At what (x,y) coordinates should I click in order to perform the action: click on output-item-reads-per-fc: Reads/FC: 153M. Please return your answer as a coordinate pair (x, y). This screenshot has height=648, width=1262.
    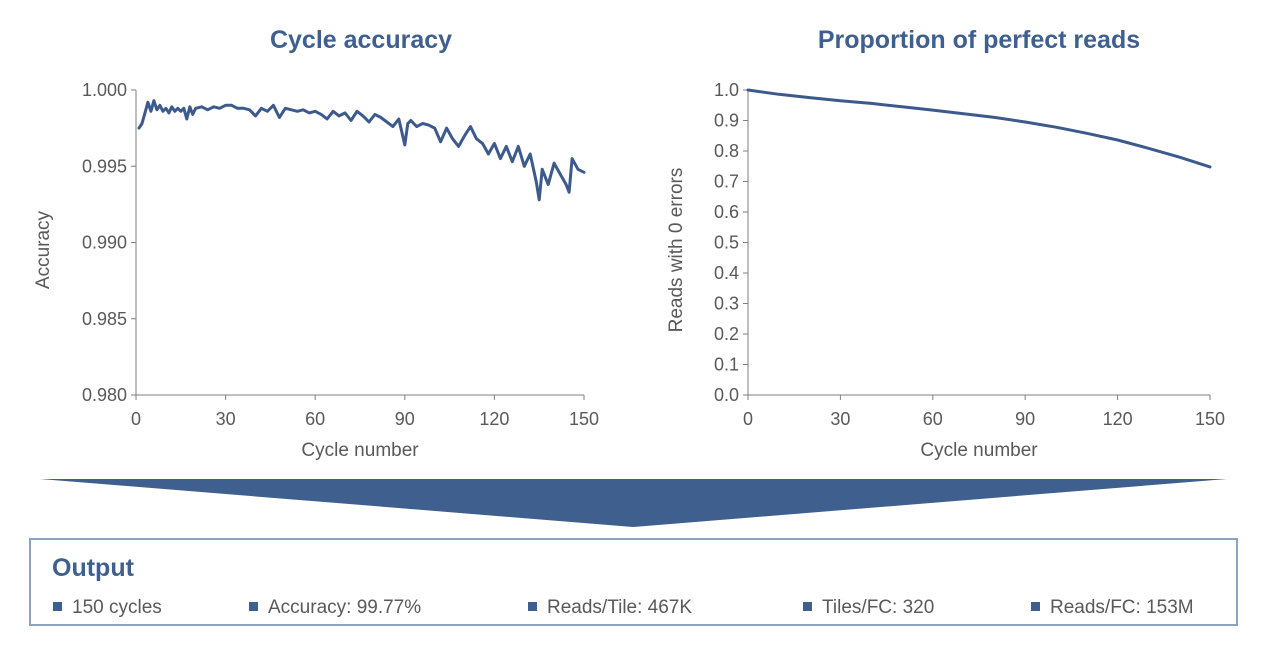
    Looking at the image, I should click on (1112, 608).